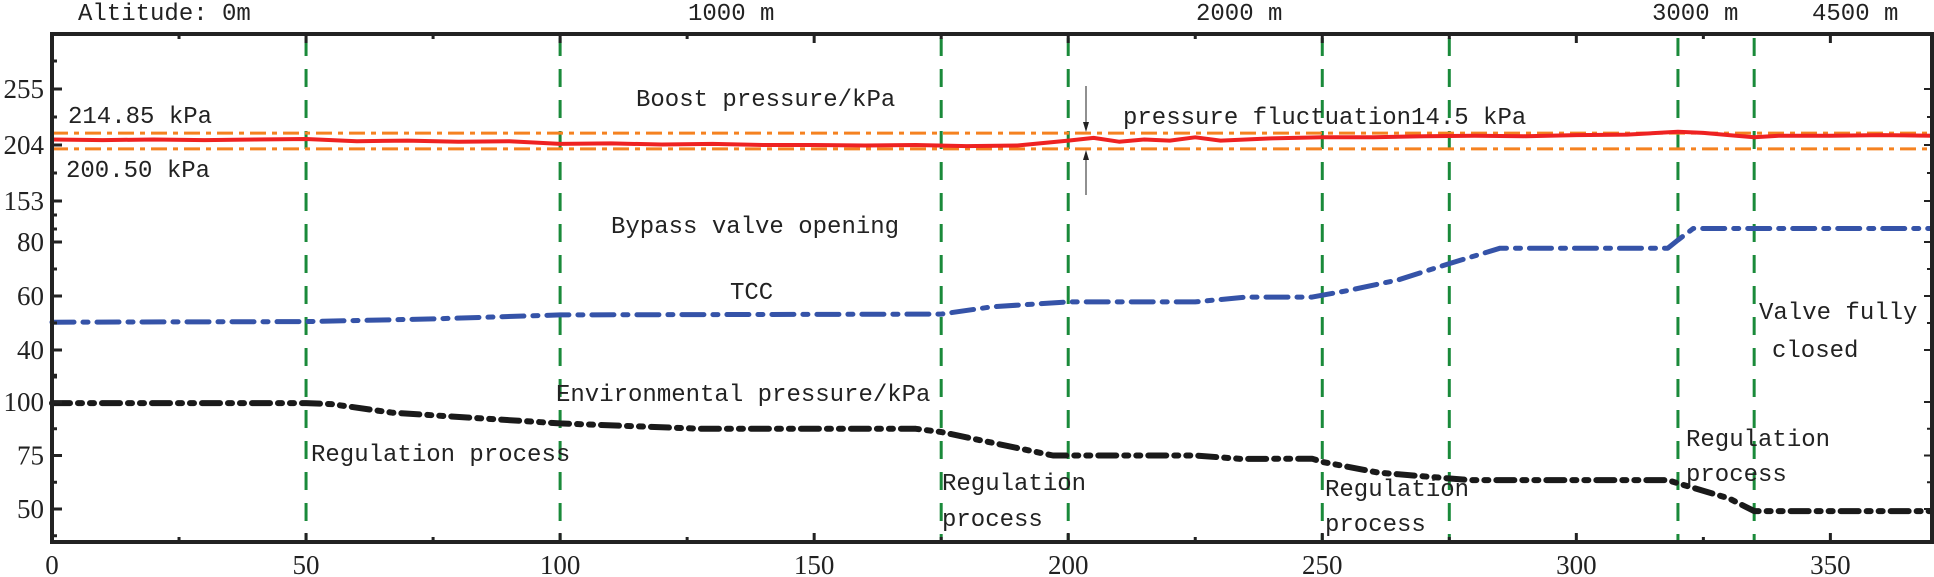 This screenshot has width=1934, height=577. I want to click on arrow-head-down-icon, so click(1086, 127).